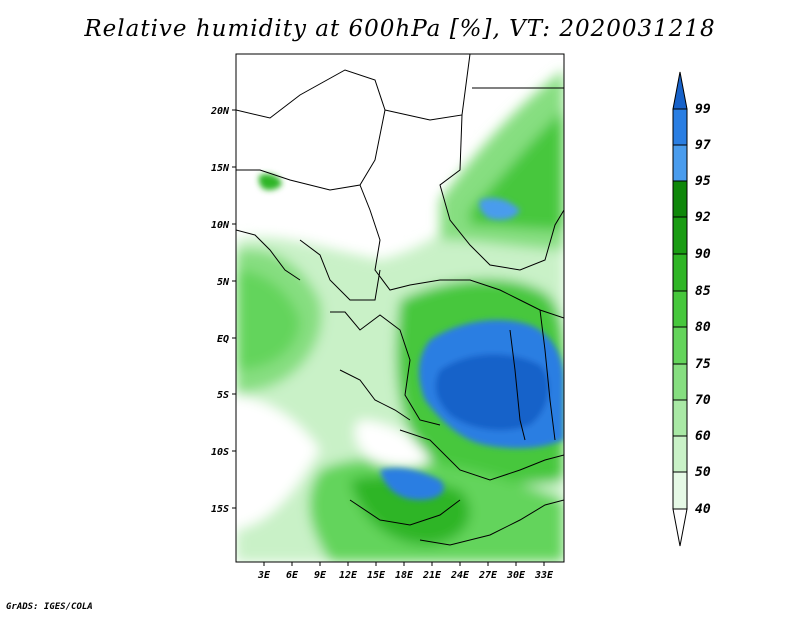  What do you see at coordinates (223, 395) in the screenshot?
I see `lat-label: 5S` at bounding box center [223, 395].